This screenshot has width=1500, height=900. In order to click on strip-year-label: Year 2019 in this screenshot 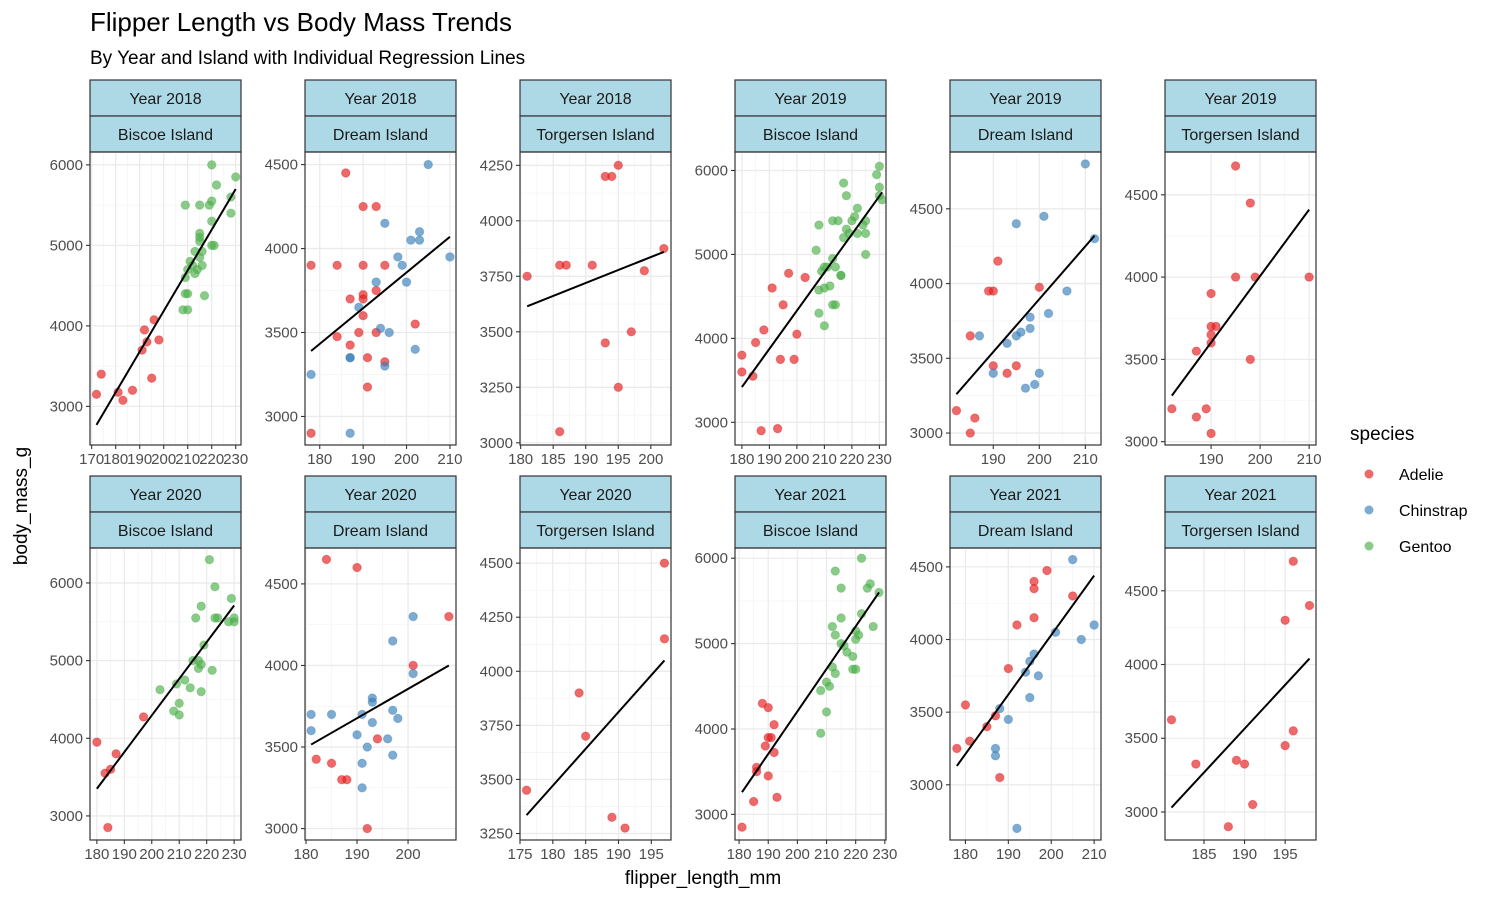, I will do `click(1240, 99)`.